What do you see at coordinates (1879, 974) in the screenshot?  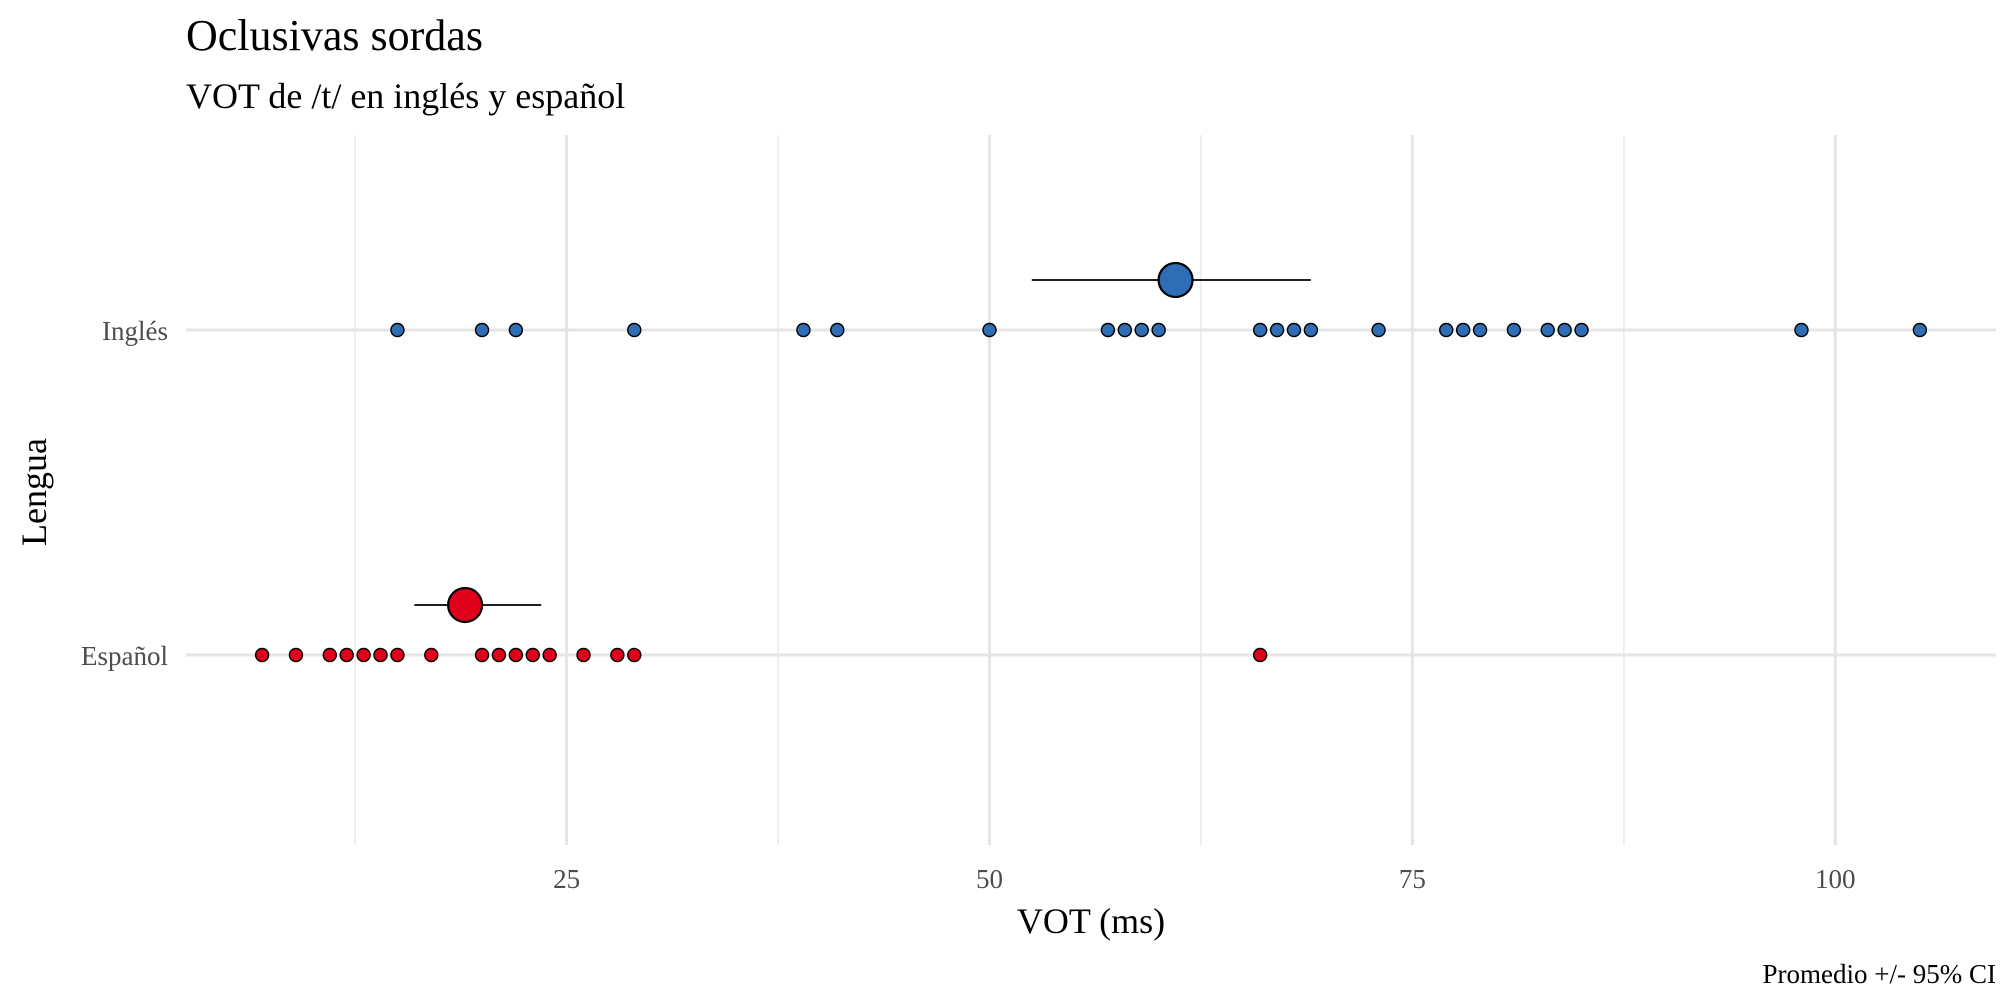 I see `chart-caption: Promedio +/- 95% CI` at bounding box center [1879, 974].